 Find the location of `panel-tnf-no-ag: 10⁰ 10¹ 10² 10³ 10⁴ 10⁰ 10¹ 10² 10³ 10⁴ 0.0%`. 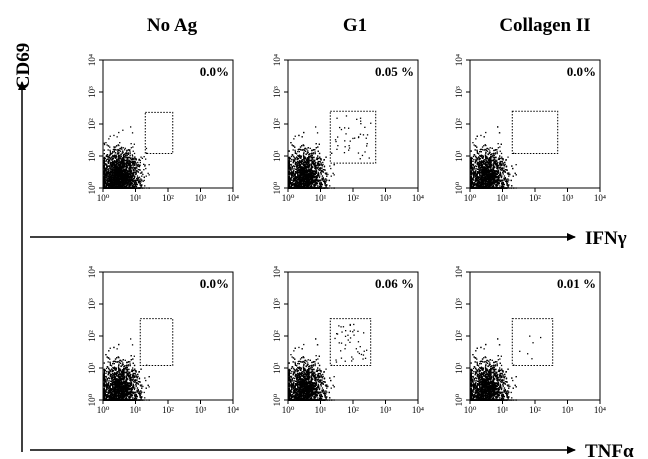

panel-tnf-no-ag: 10⁰ 10¹ 10² 10³ 10⁴ 10⁰ 10¹ 10² 10³ 10⁴ 0.0% is located at coordinates (163, 340).